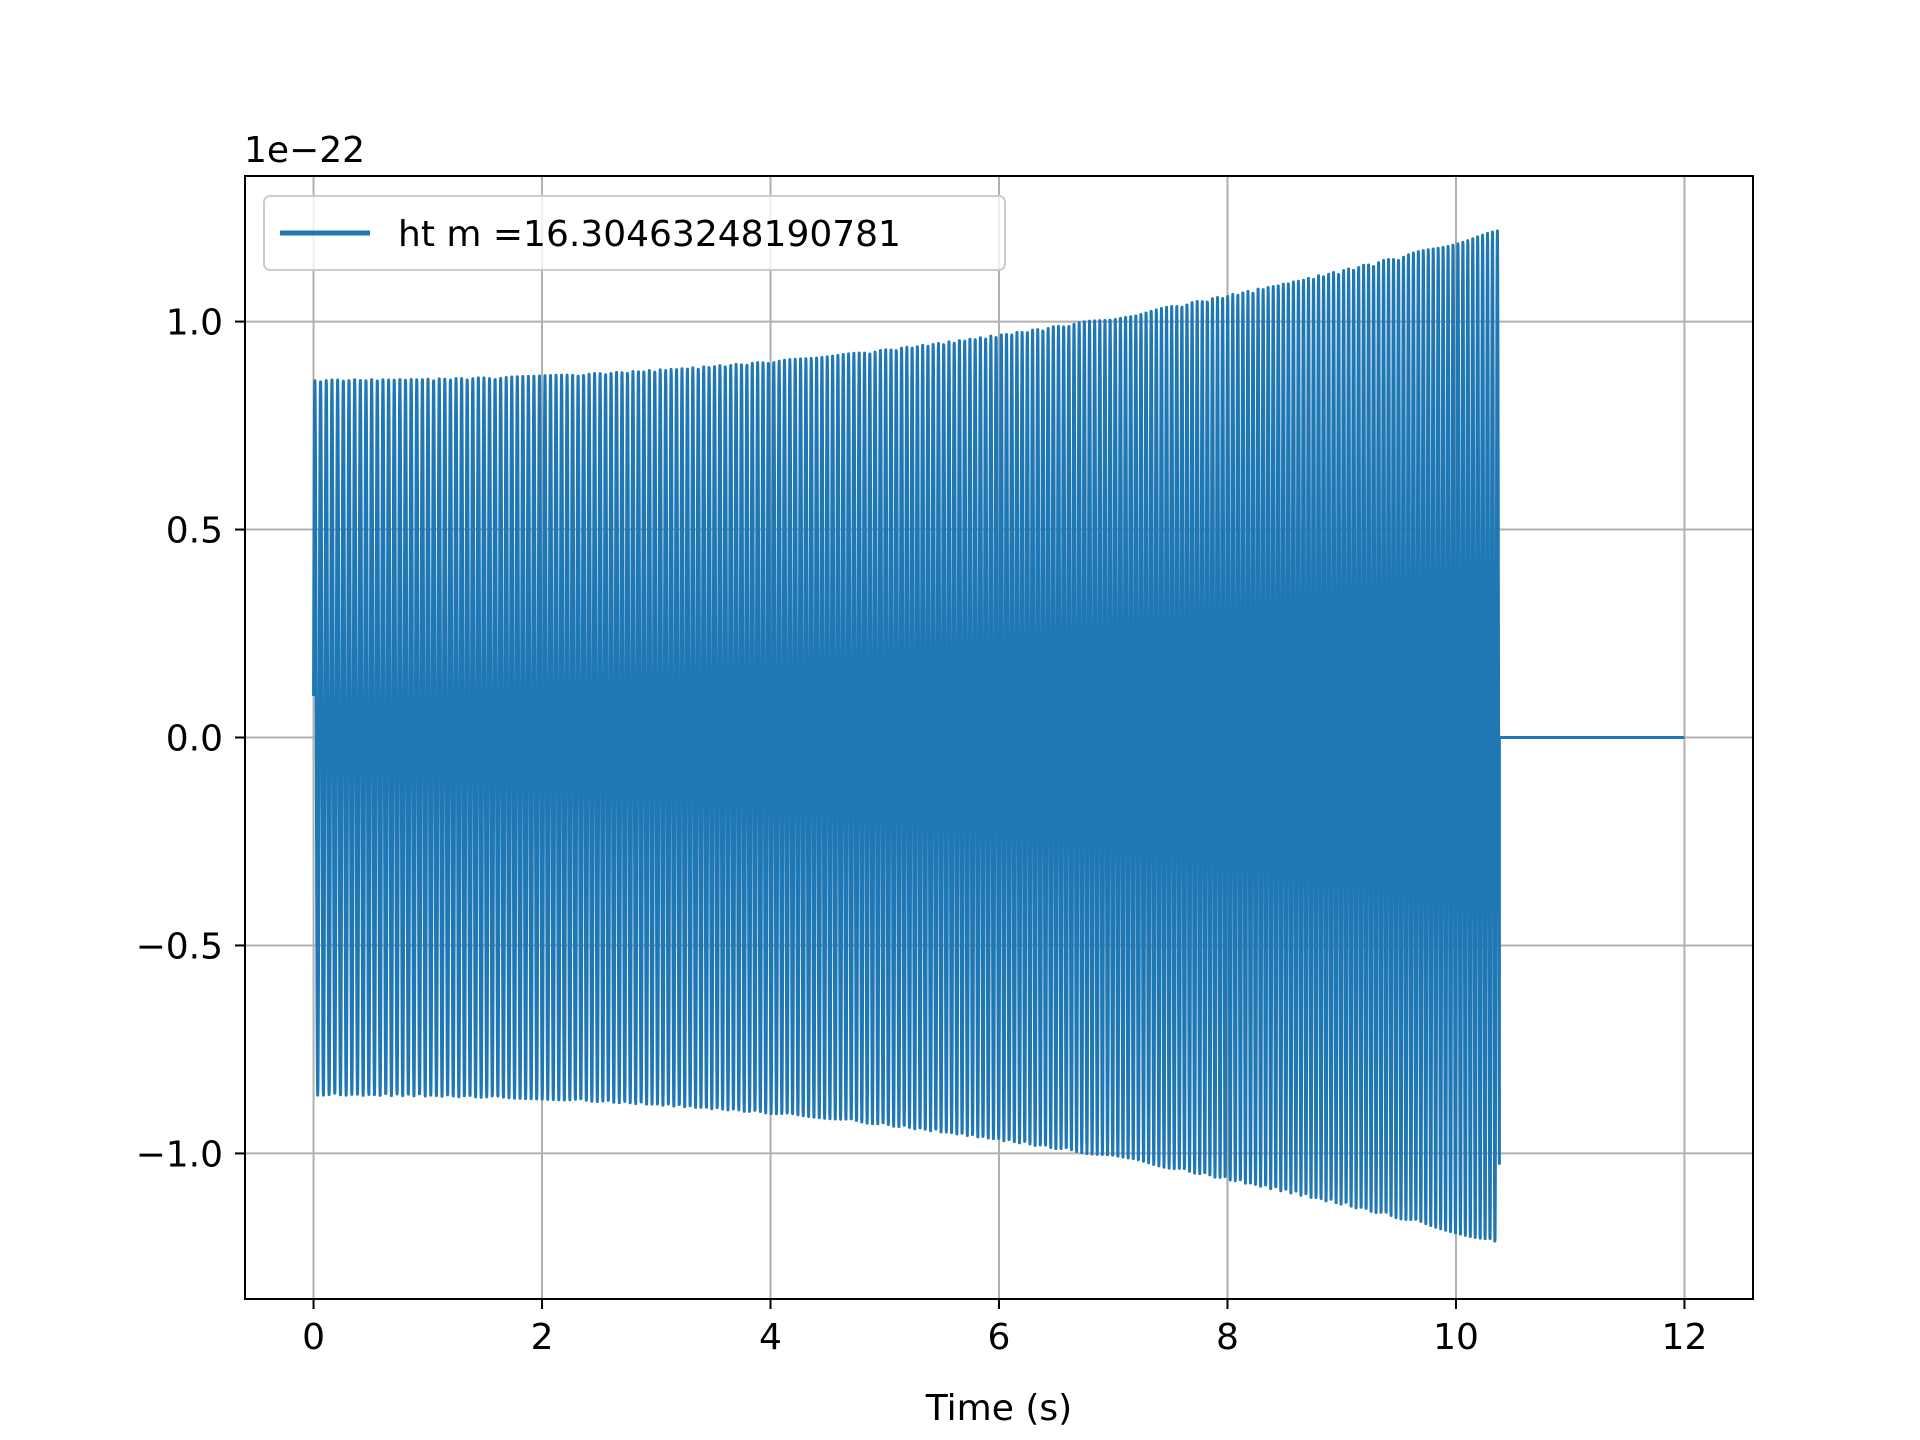  Describe the element at coordinates (1685, 1337) in the screenshot. I see `x-tick-label: 12` at that location.